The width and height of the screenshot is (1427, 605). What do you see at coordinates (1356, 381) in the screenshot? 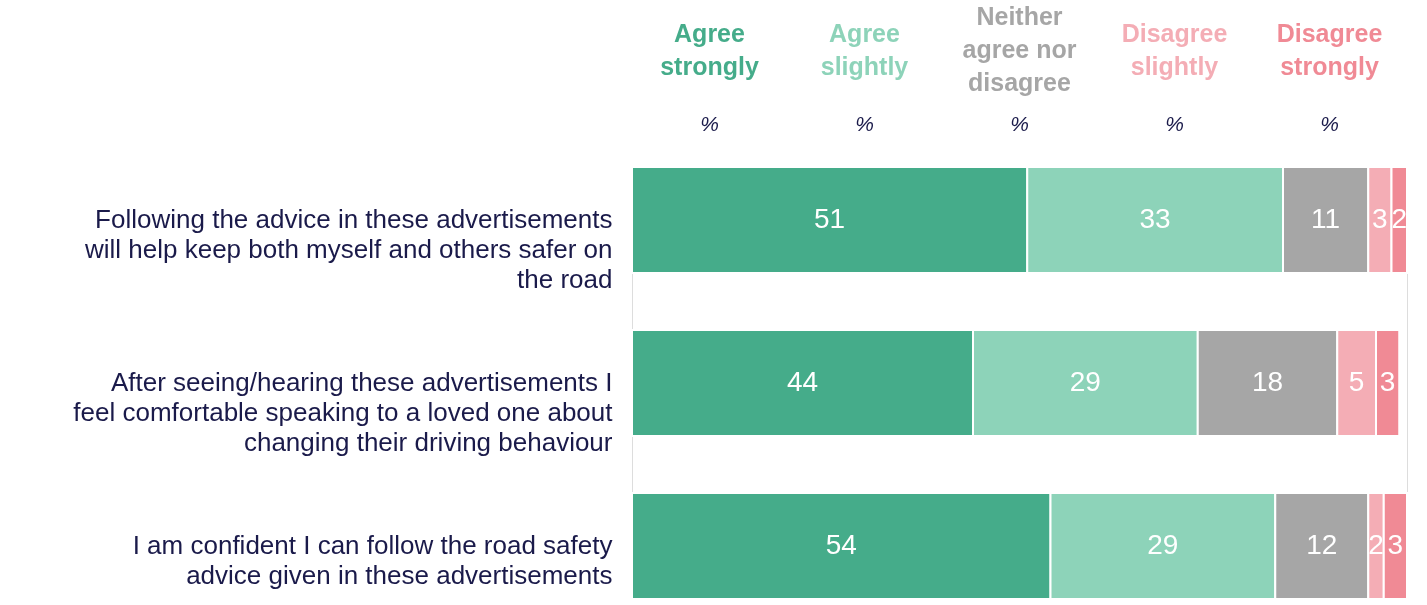
I see `data-label: 5` at bounding box center [1356, 381].